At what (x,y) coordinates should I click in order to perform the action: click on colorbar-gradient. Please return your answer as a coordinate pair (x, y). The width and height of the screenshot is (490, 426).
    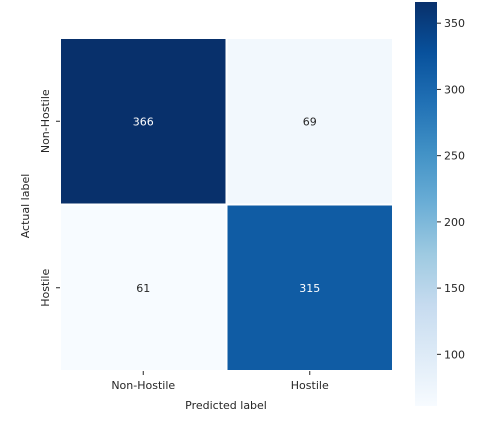
    Looking at the image, I should click on (426, 204).